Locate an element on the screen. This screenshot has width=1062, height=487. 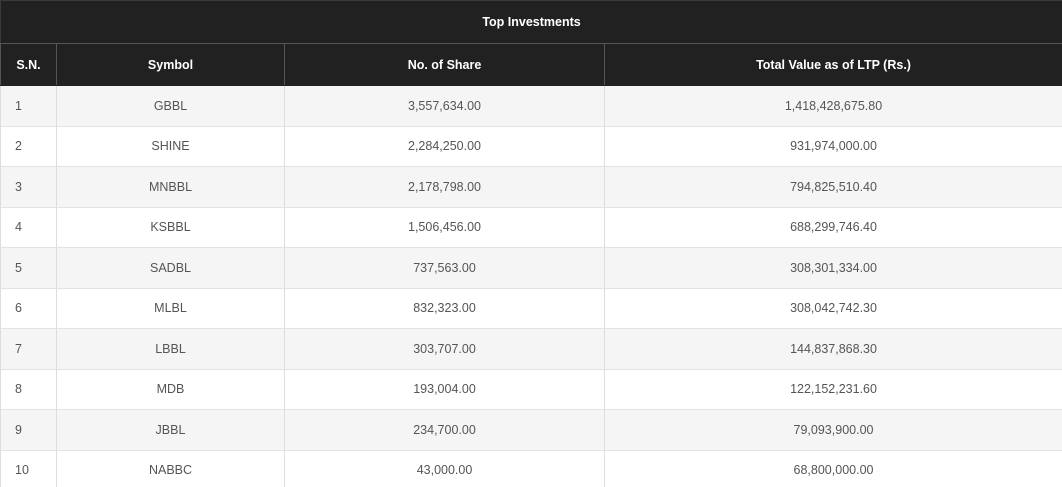
column-header-value: Total Value as of LTP (Rs.) is located at coordinates (832, 64).